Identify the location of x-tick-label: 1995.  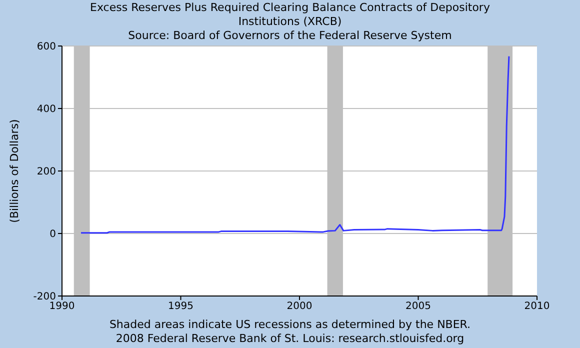
(181, 306).